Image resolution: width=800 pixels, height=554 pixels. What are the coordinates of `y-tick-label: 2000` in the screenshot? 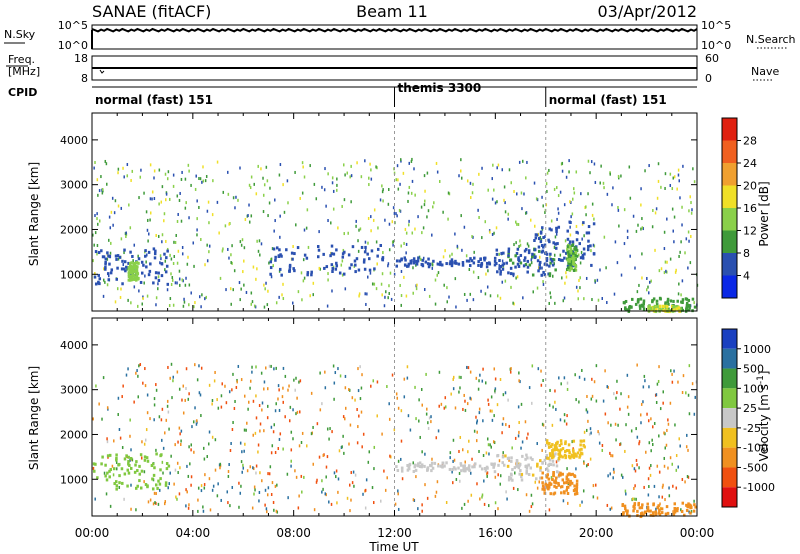 It's located at (74, 434).